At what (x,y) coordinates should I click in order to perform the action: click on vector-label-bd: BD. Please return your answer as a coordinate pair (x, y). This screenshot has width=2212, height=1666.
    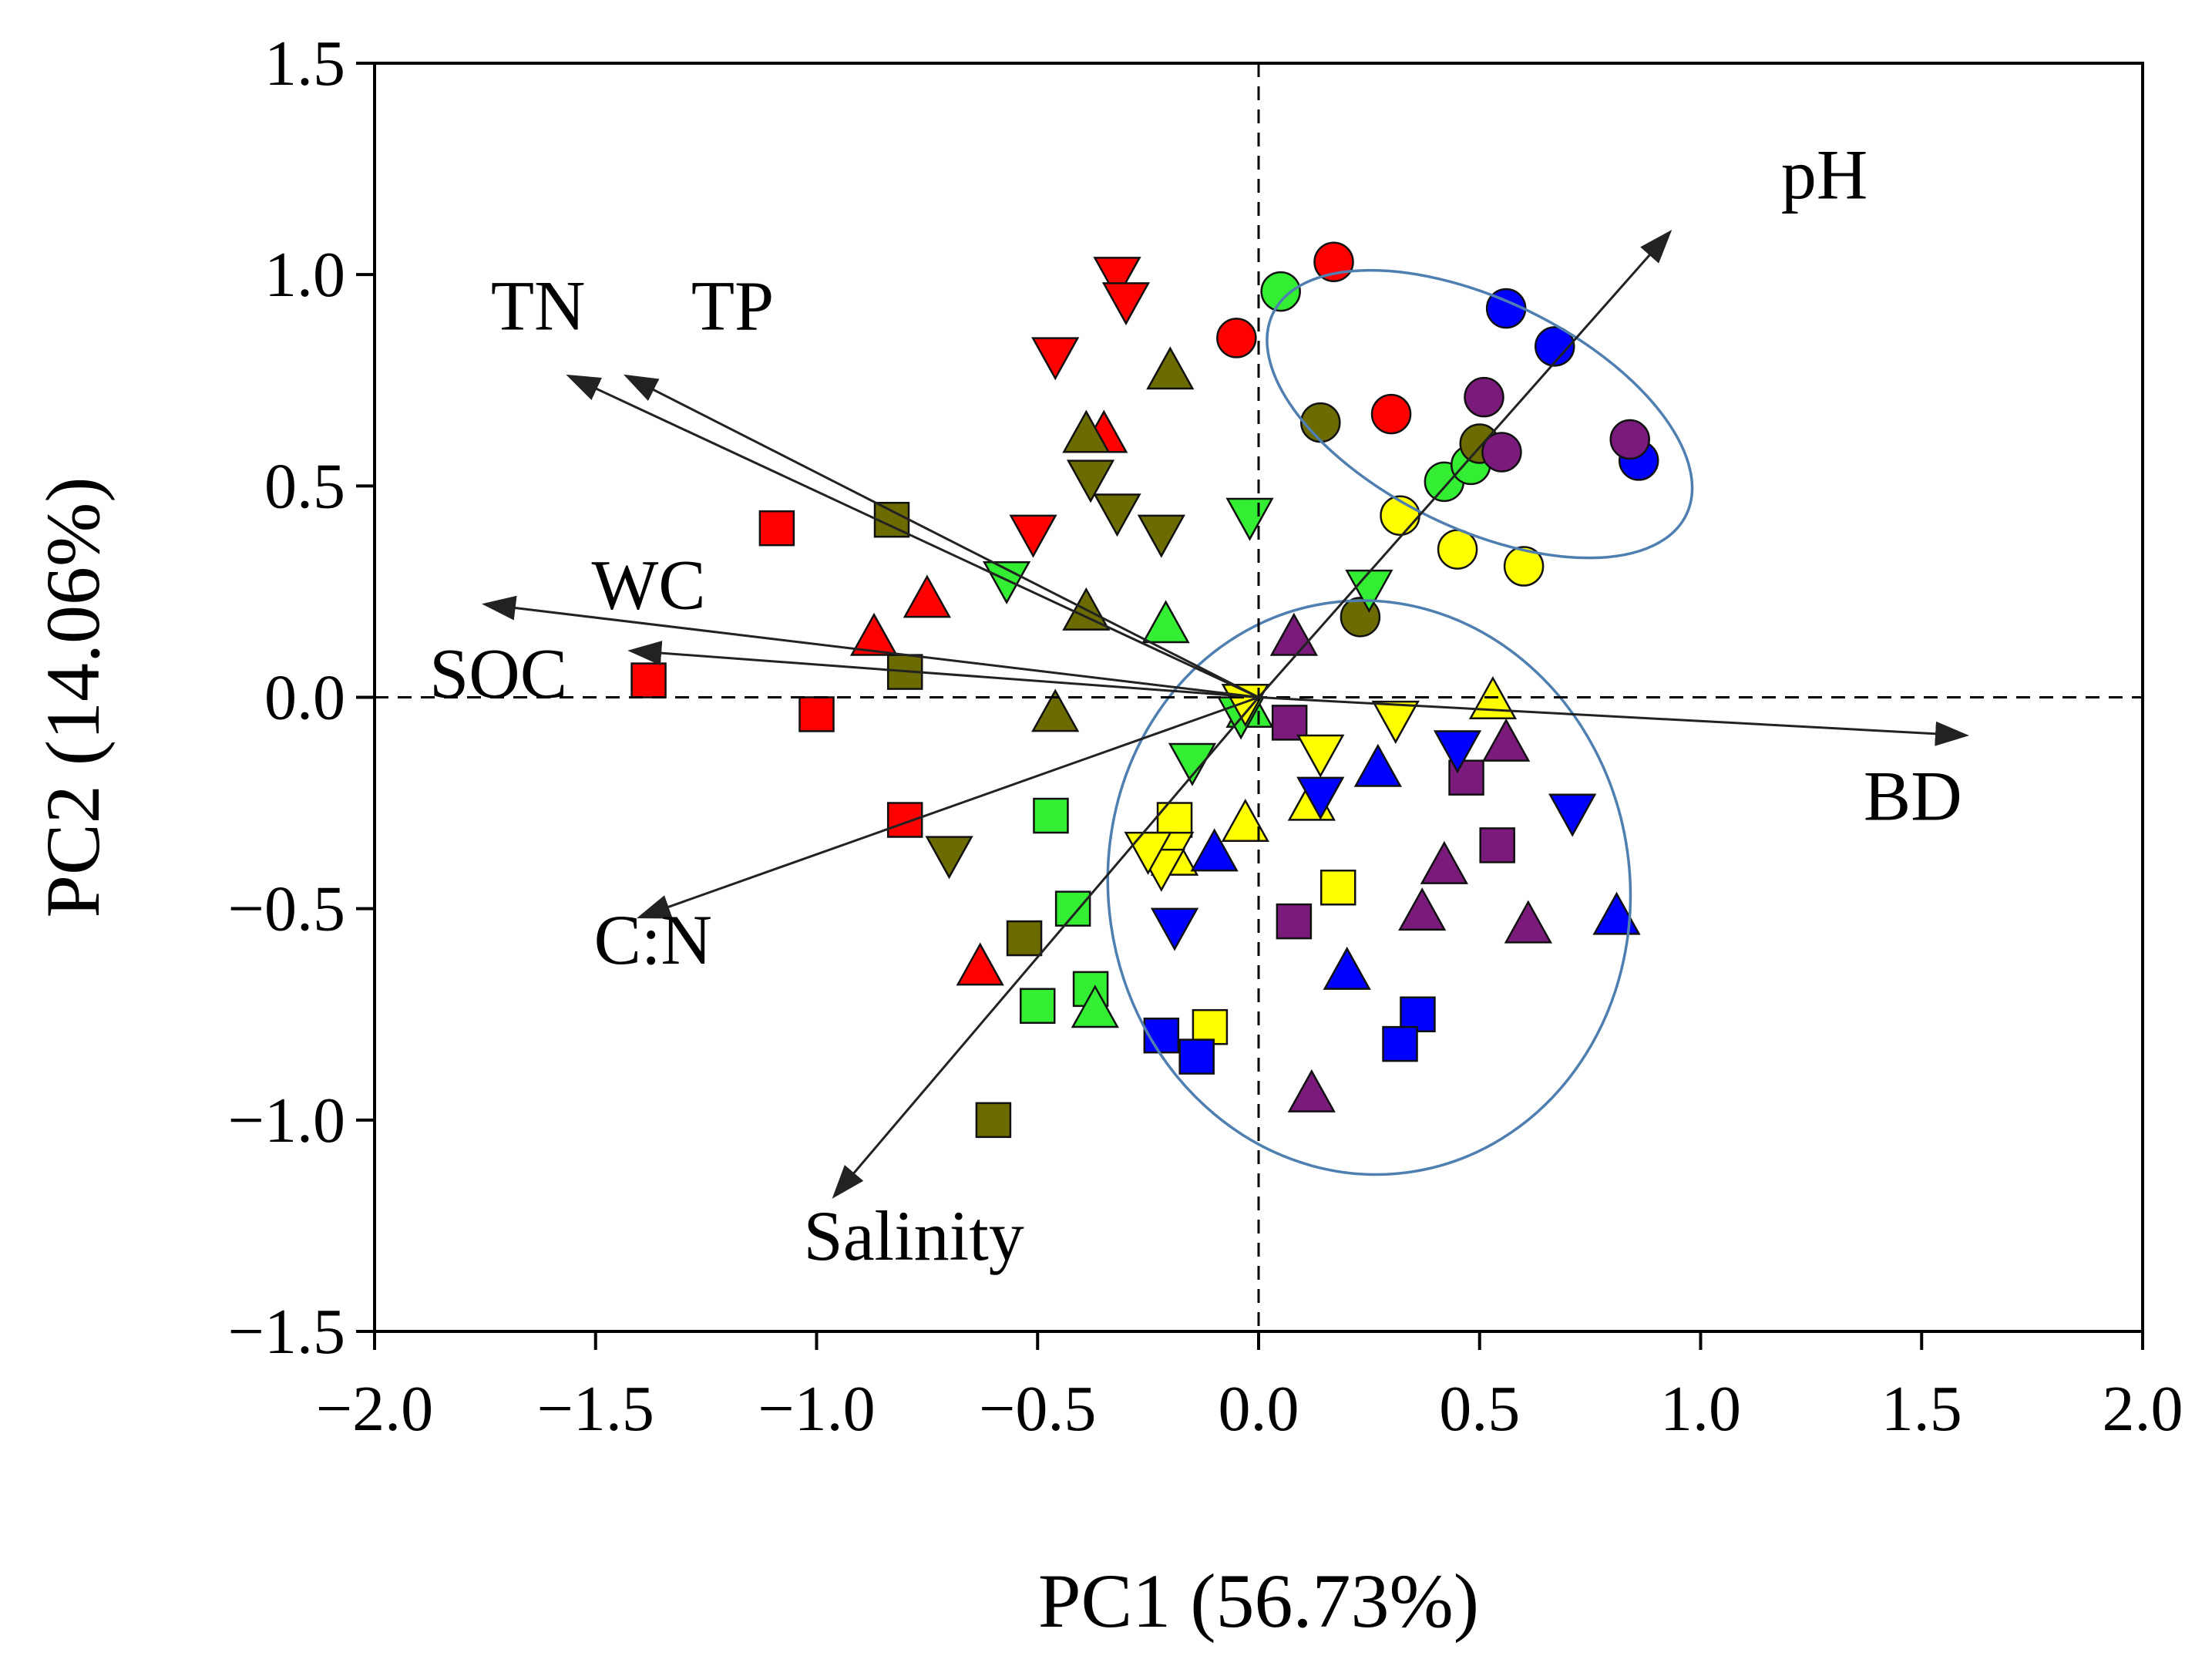
    Looking at the image, I should click on (1913, 796).